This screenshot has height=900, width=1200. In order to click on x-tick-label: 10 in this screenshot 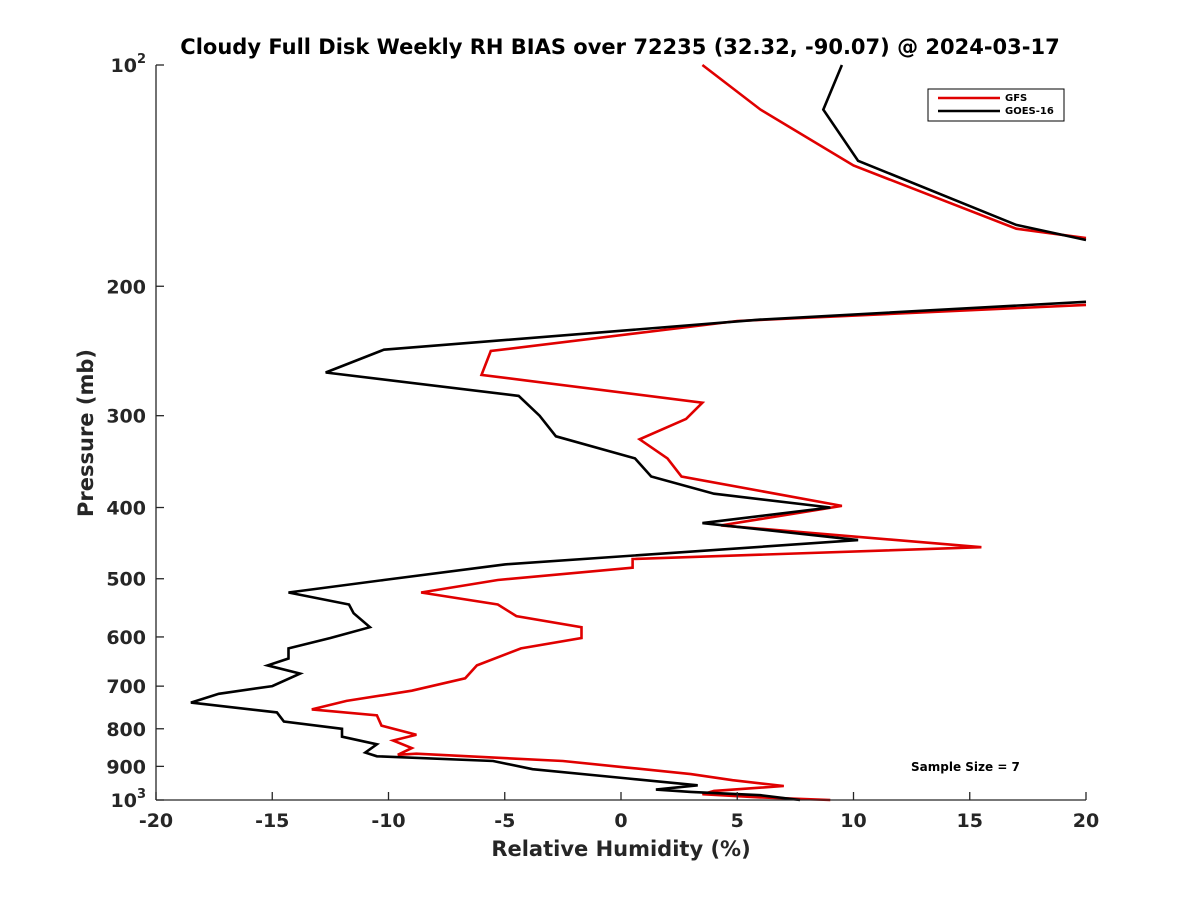, I will do `click(853, 821)`.